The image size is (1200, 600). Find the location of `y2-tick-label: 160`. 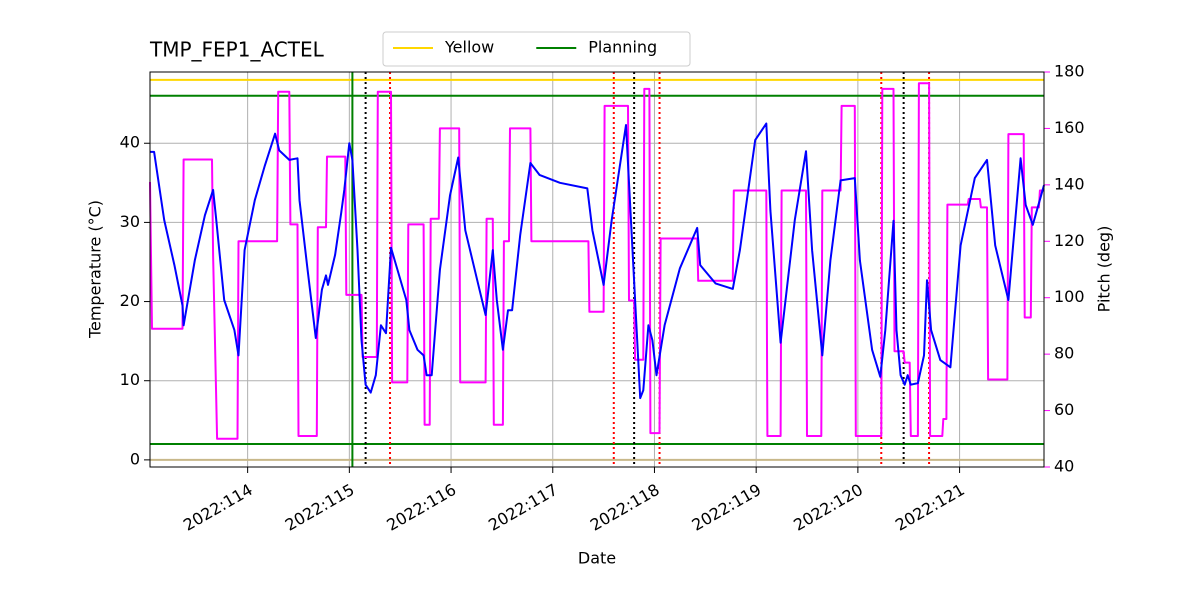

y2-tick-label: 160 is located at coordinates (1069, 127).